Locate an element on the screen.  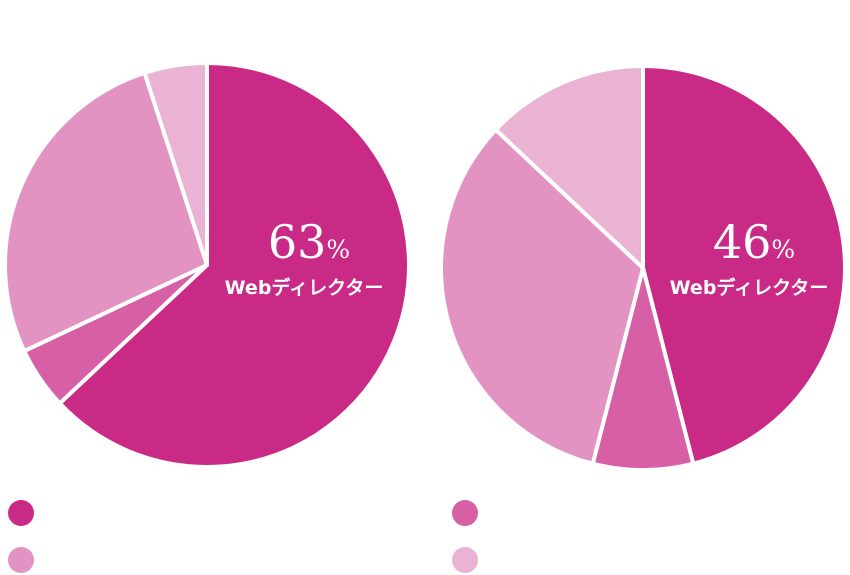
highlight-percent-value: 46 is located at coordinates (742, 242).